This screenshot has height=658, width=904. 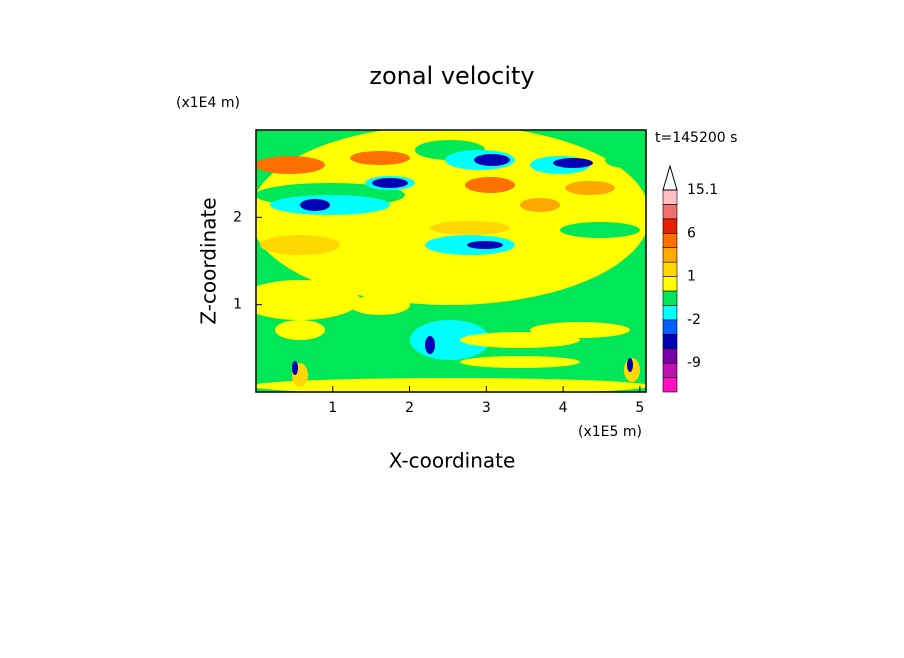 What do you see at coordinates (696, 138) in the screenshot?
I see `annotation: t=145200 s` at bounding box center [696, 138].